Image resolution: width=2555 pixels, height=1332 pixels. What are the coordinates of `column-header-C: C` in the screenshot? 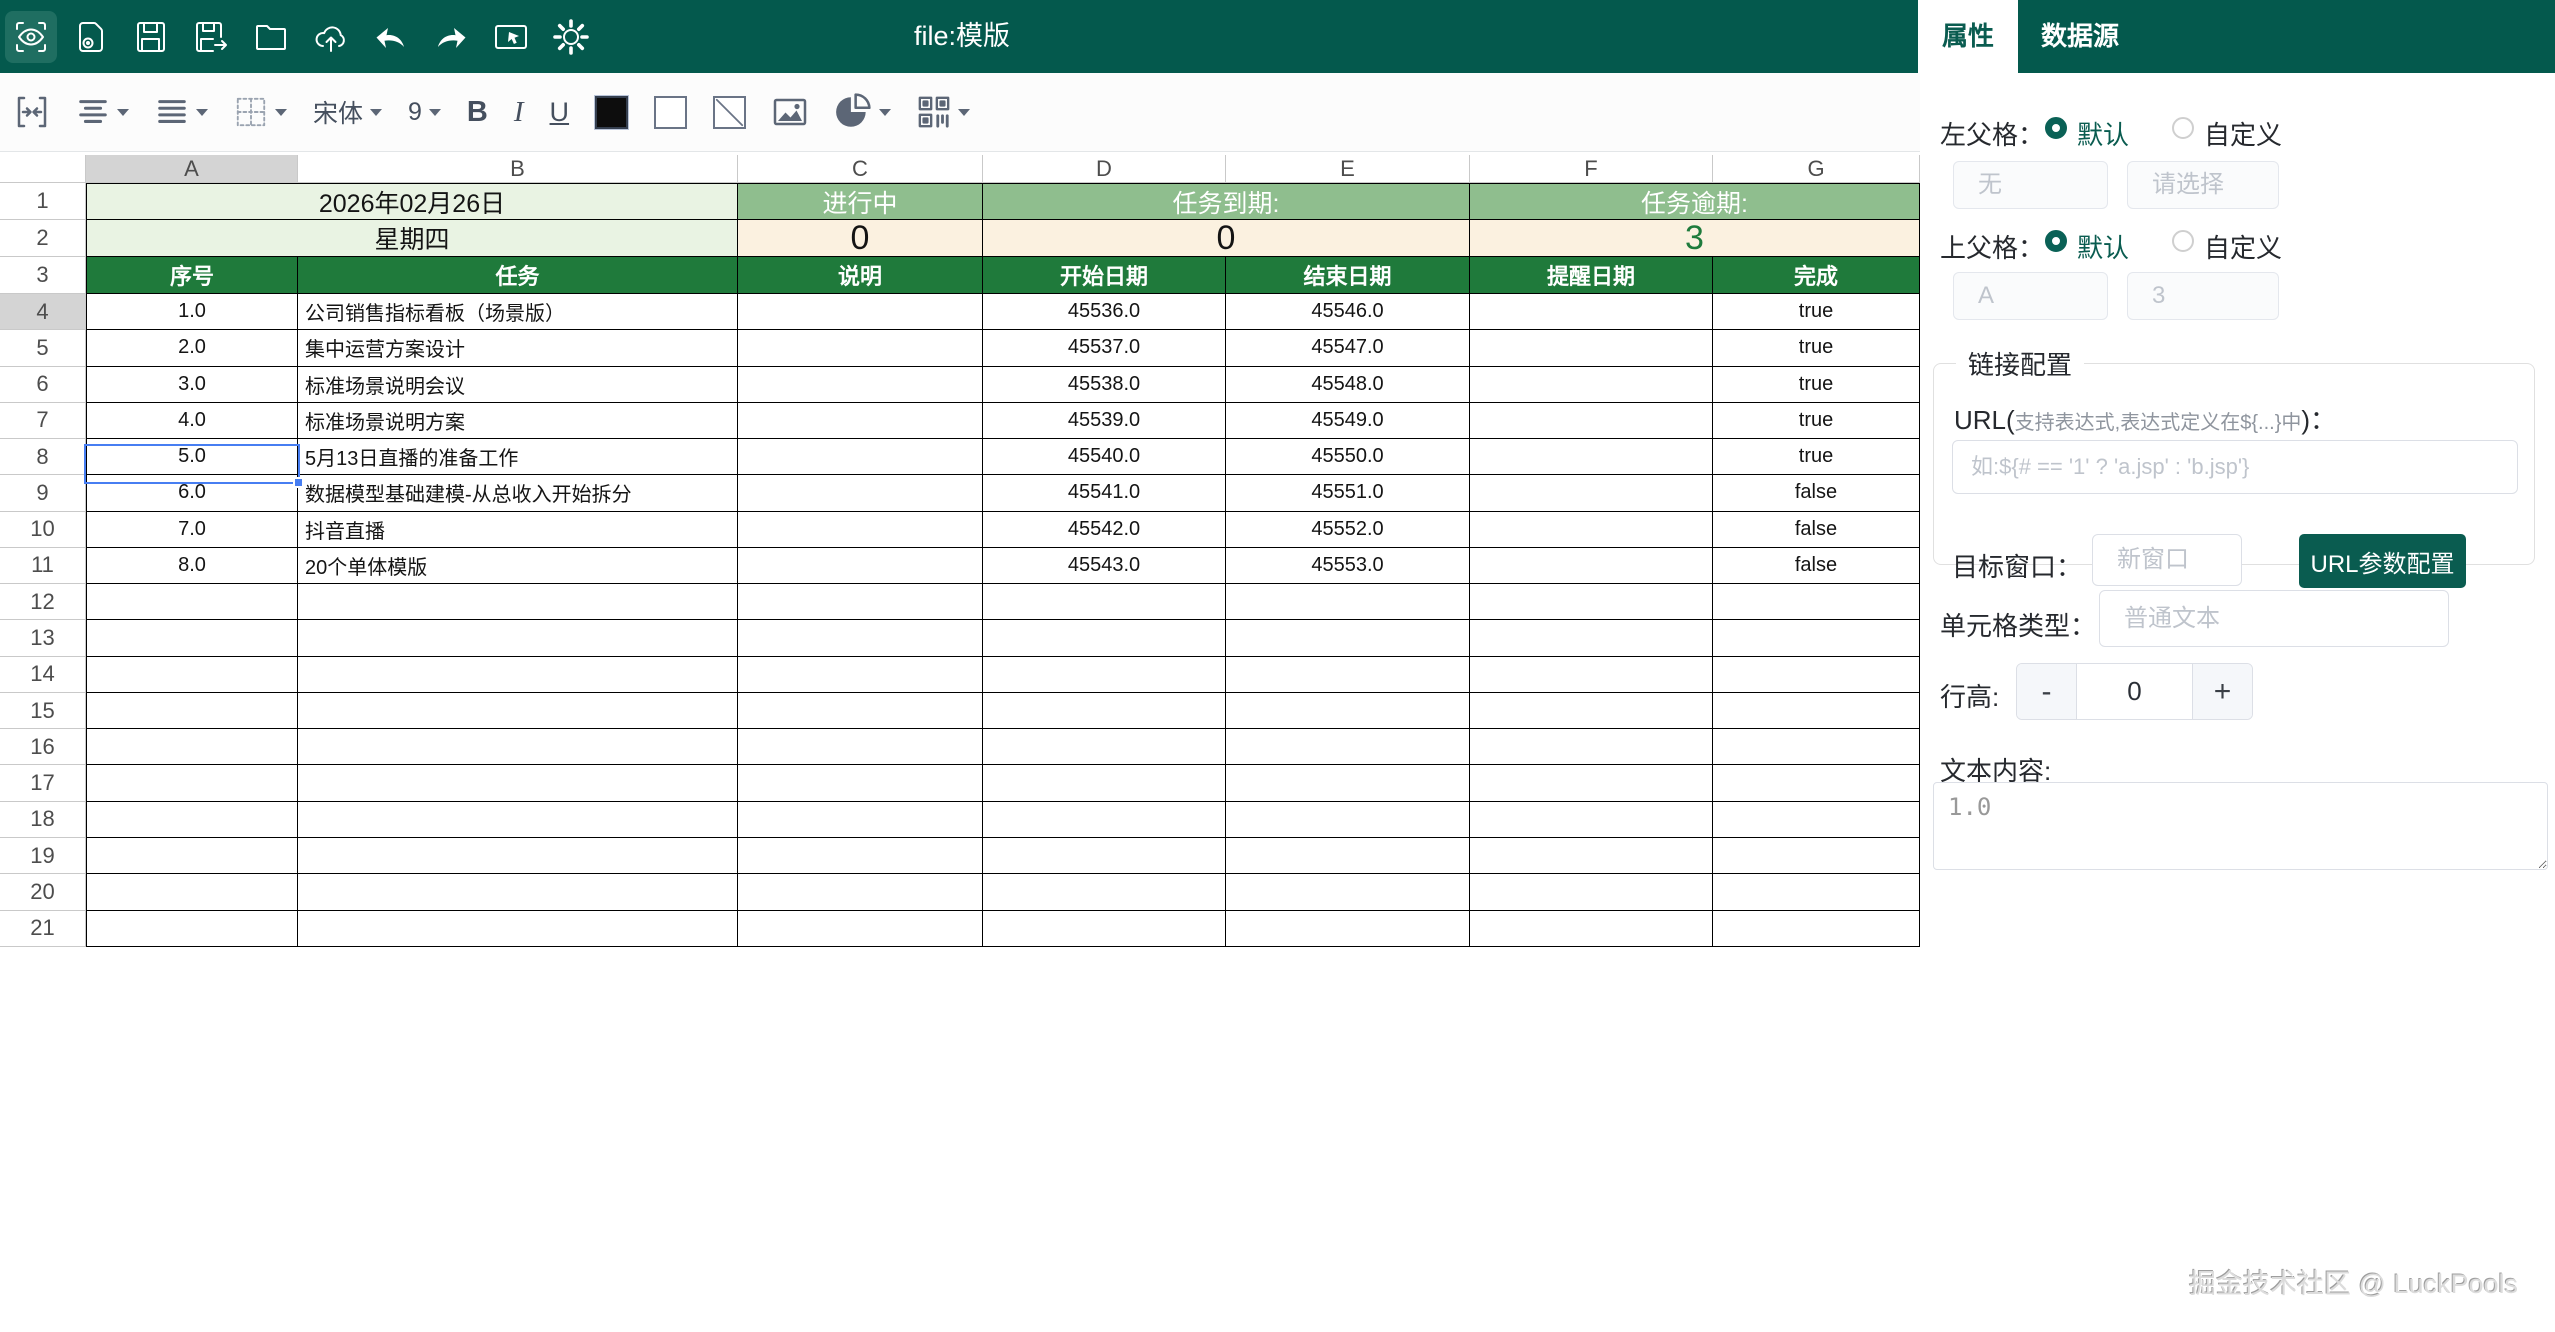 It's located at (860, 169).